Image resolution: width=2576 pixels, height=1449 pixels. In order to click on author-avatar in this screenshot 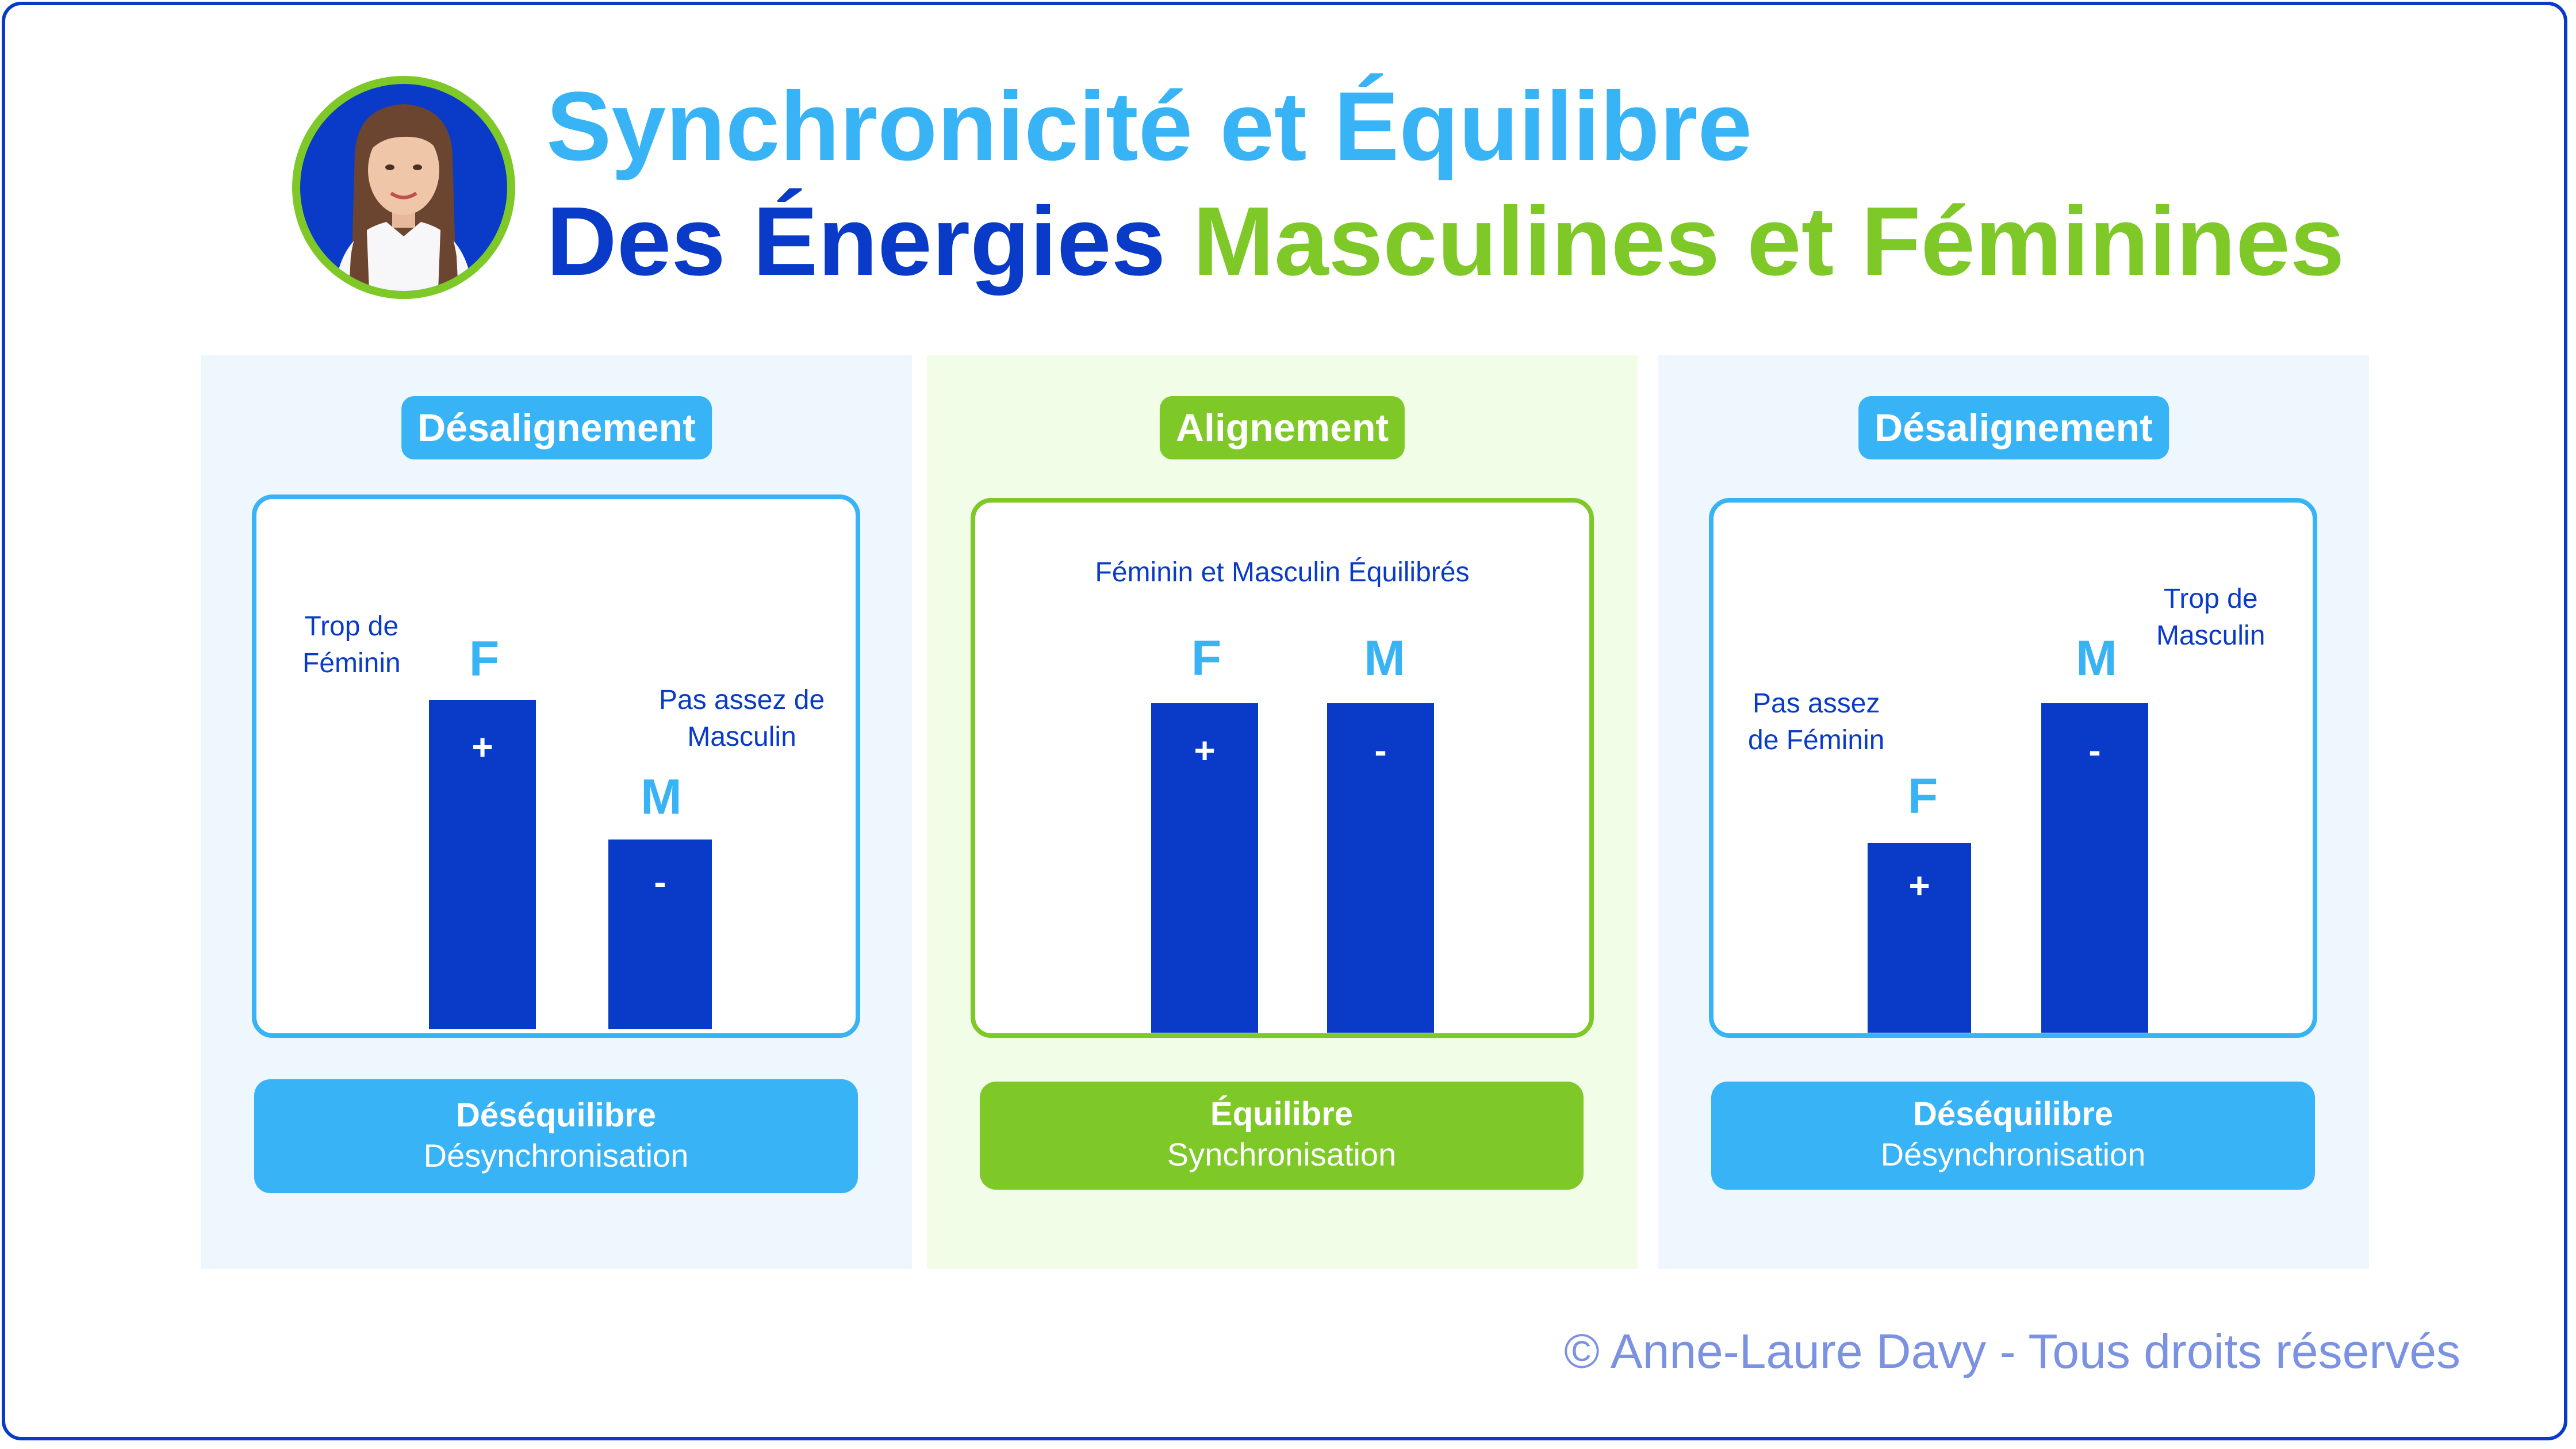, I will do `click(403, 187)`.